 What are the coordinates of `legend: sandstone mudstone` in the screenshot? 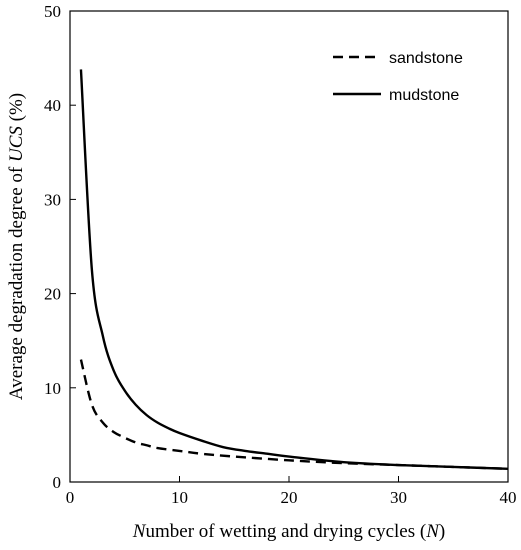 It's located at (398, 77).